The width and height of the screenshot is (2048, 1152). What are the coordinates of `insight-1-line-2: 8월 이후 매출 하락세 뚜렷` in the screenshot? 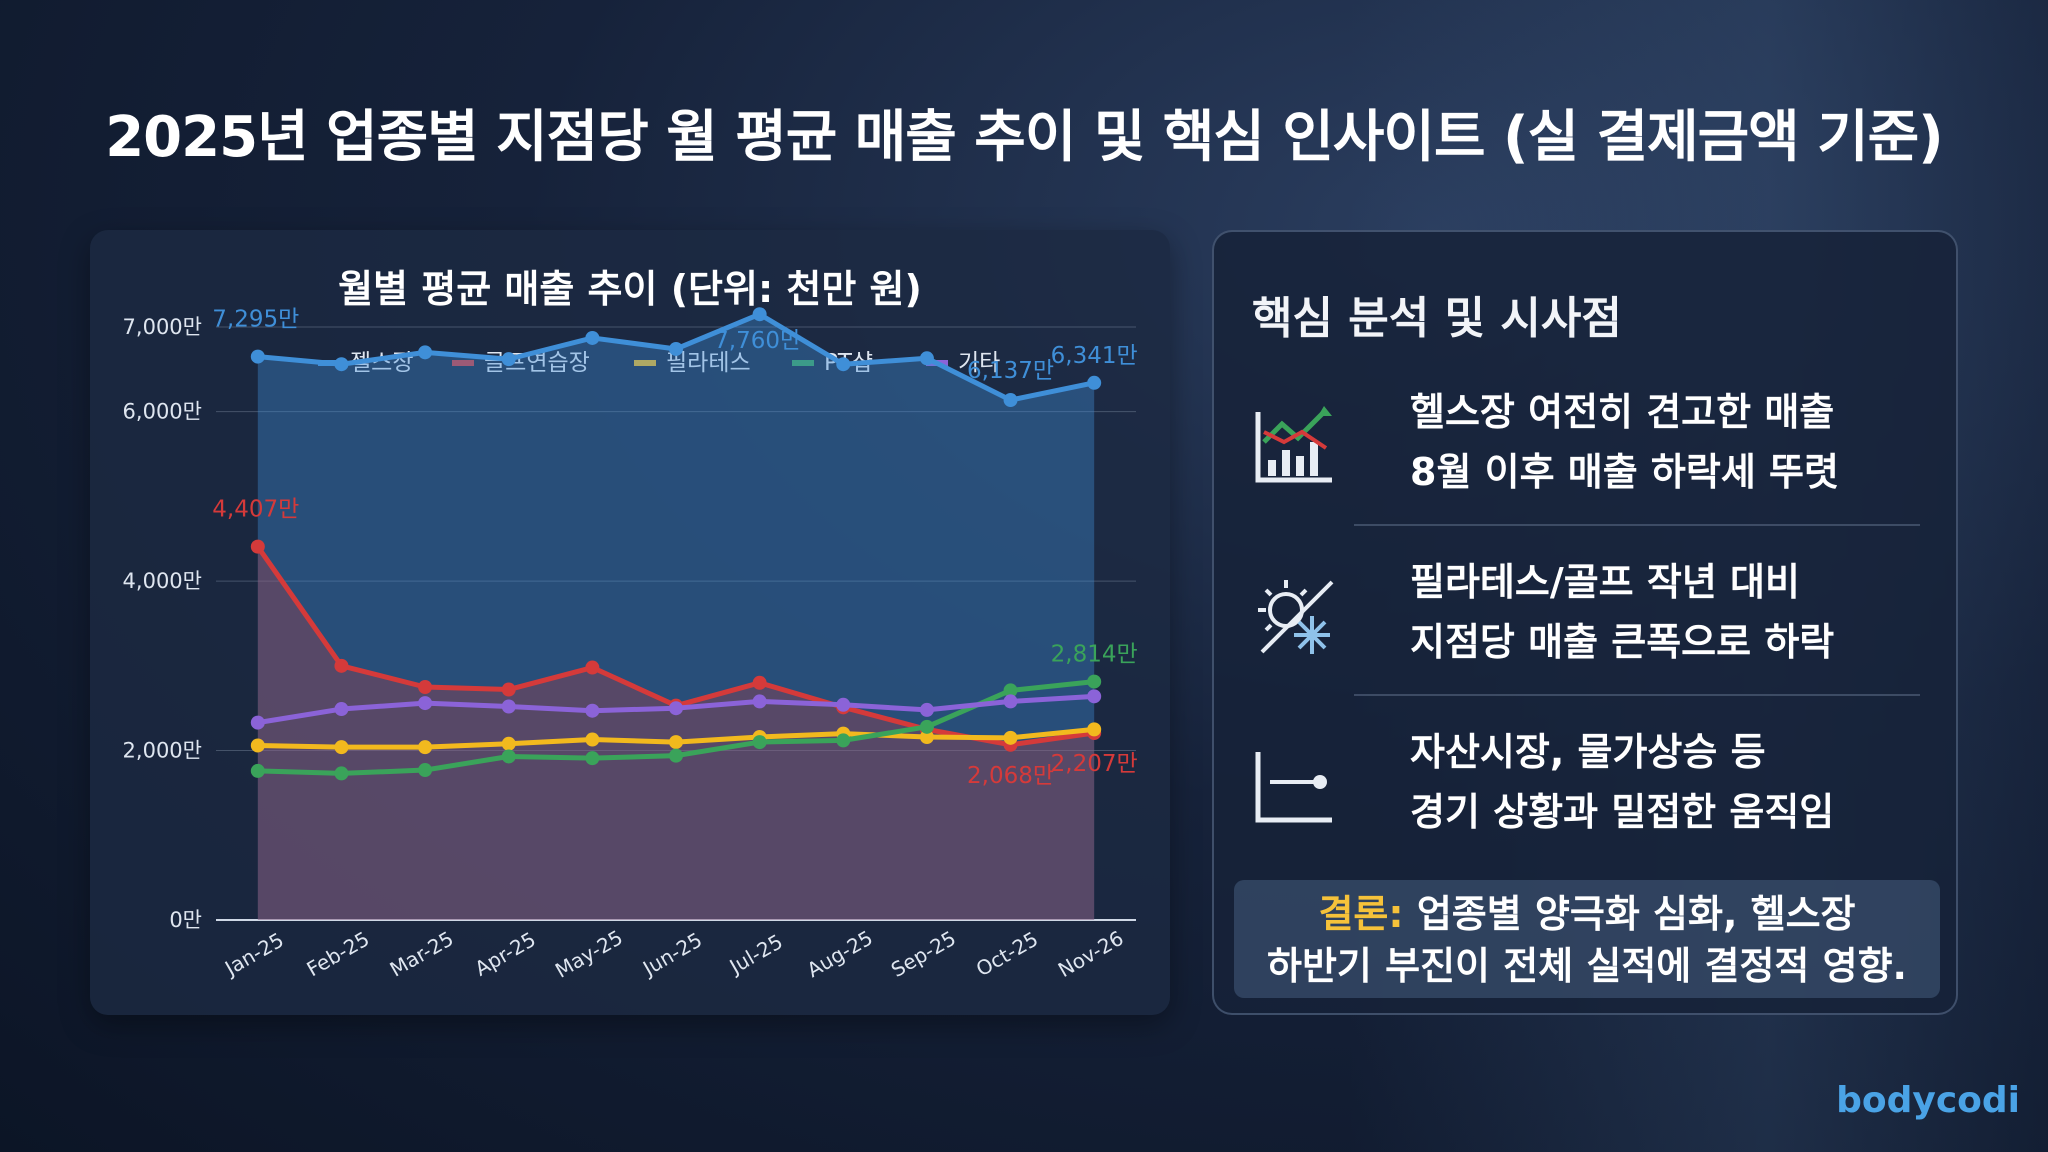 It's located at (1624, 472).